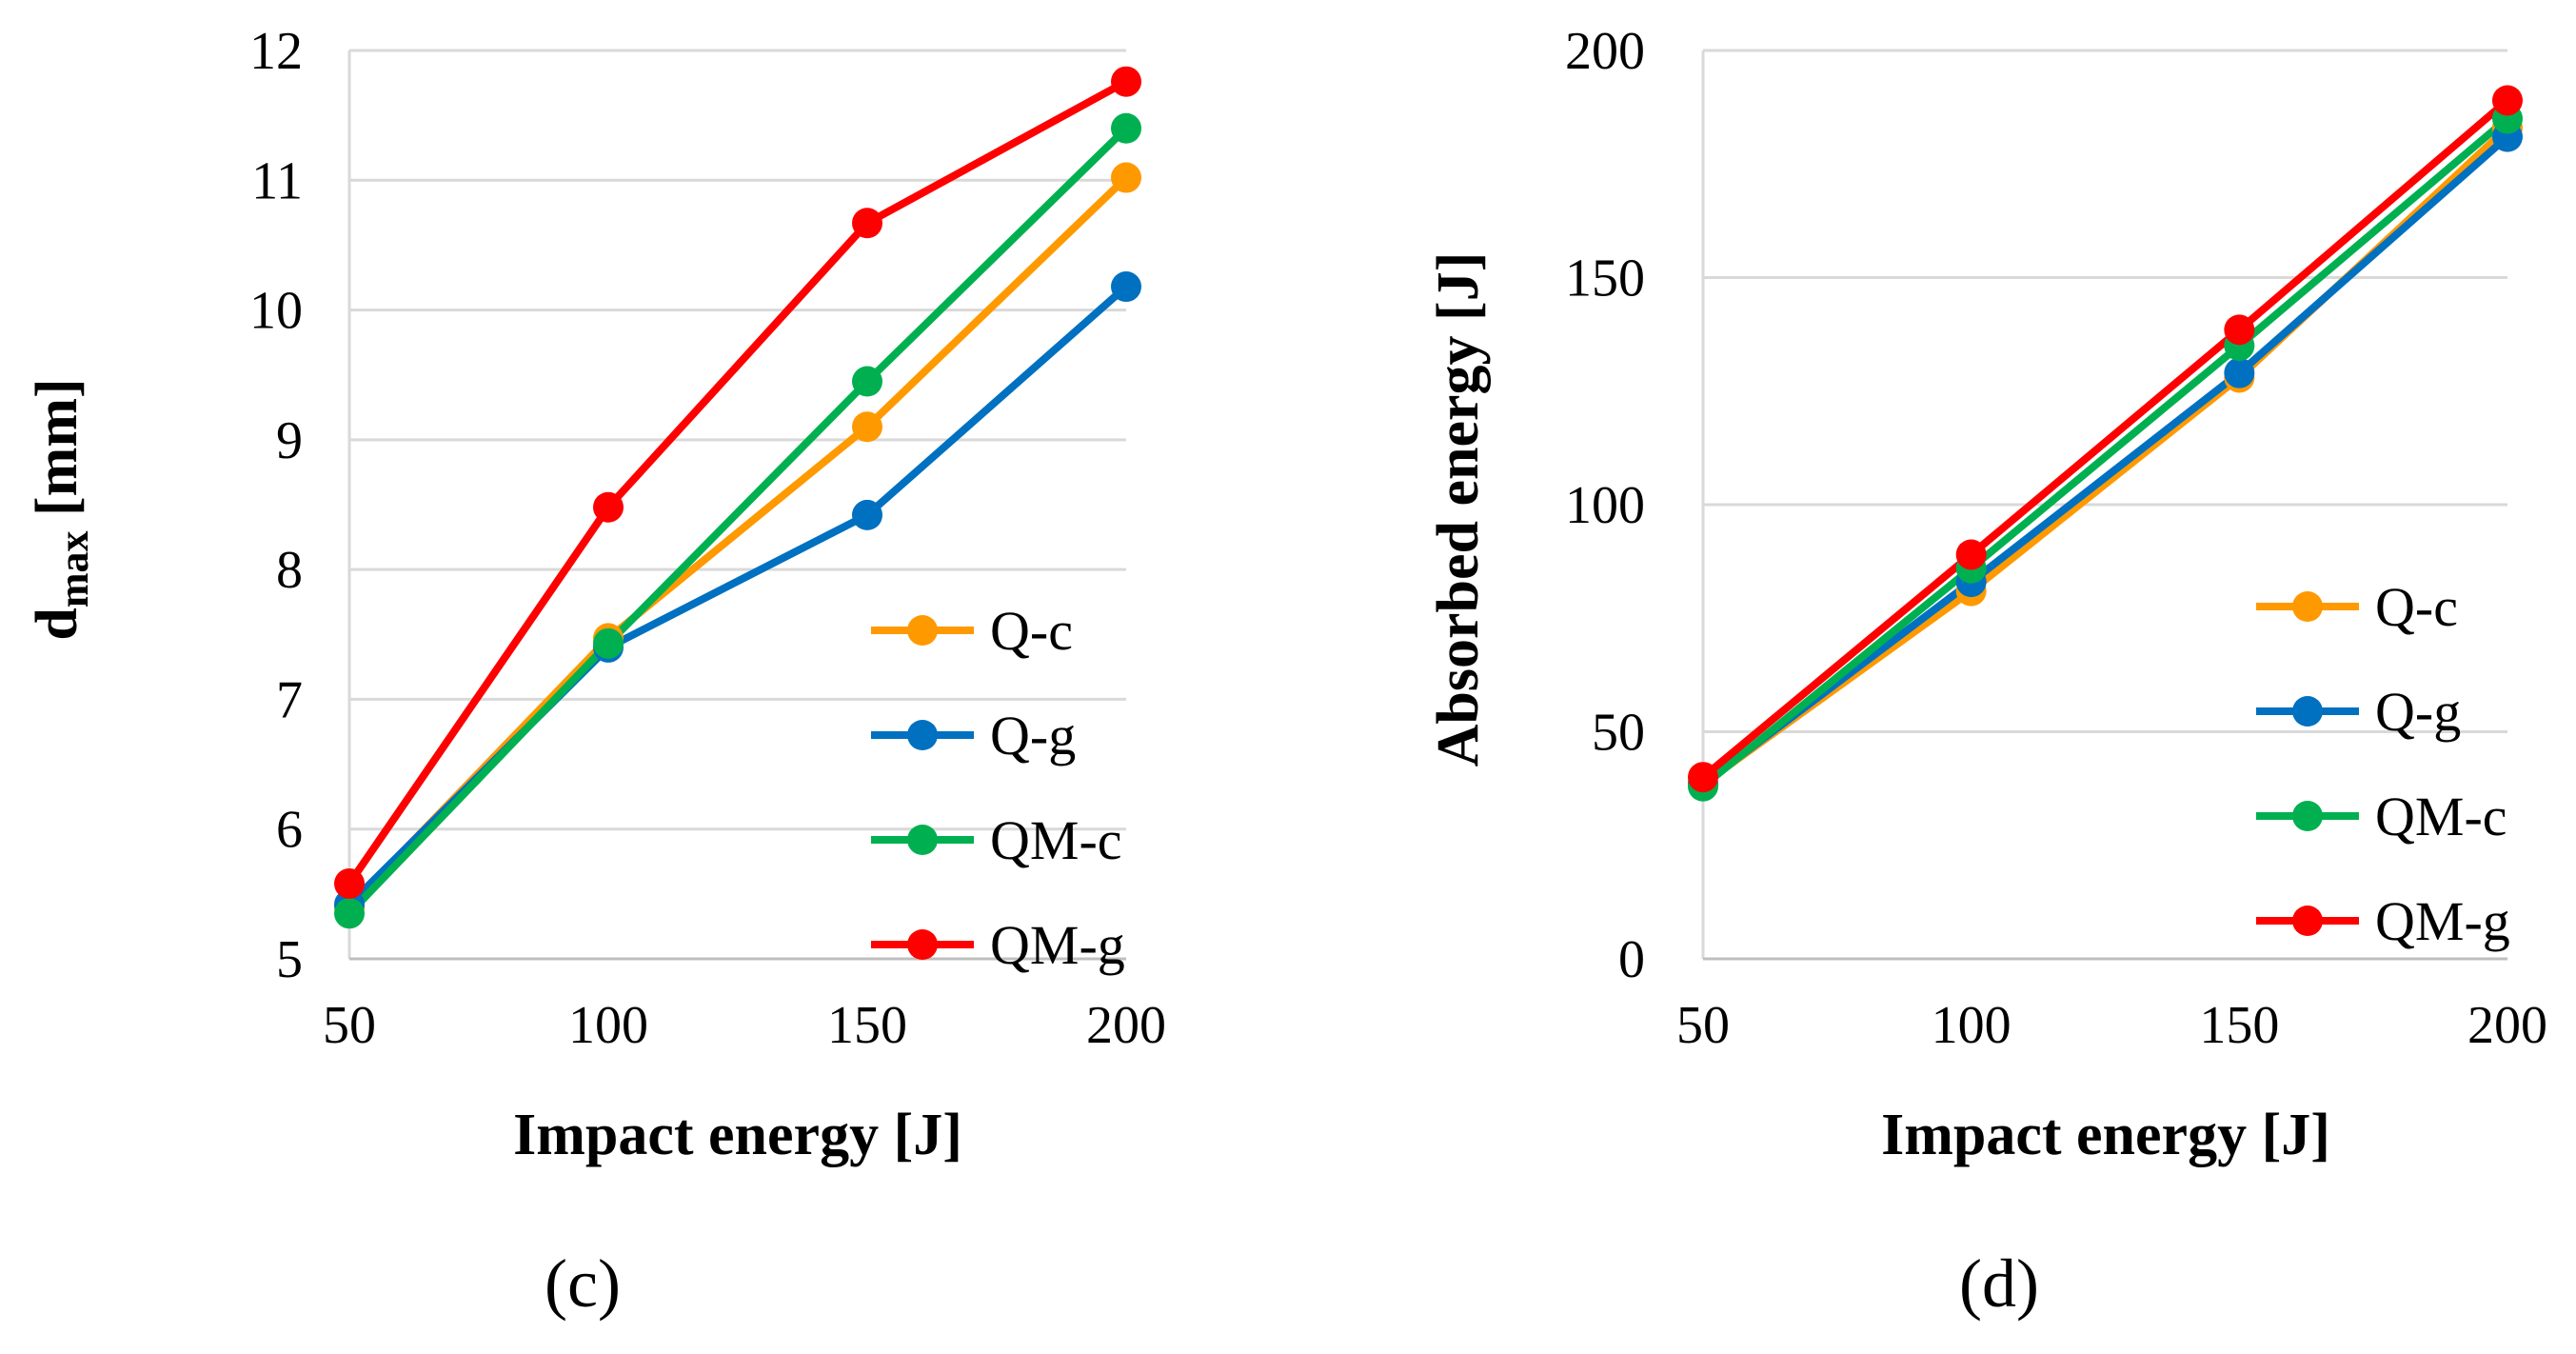 The height and width of the screenshot is (1354, 2576). I want to click on chart-d-y-axis-title: Absorbed energy [J], so click(1458, 509).